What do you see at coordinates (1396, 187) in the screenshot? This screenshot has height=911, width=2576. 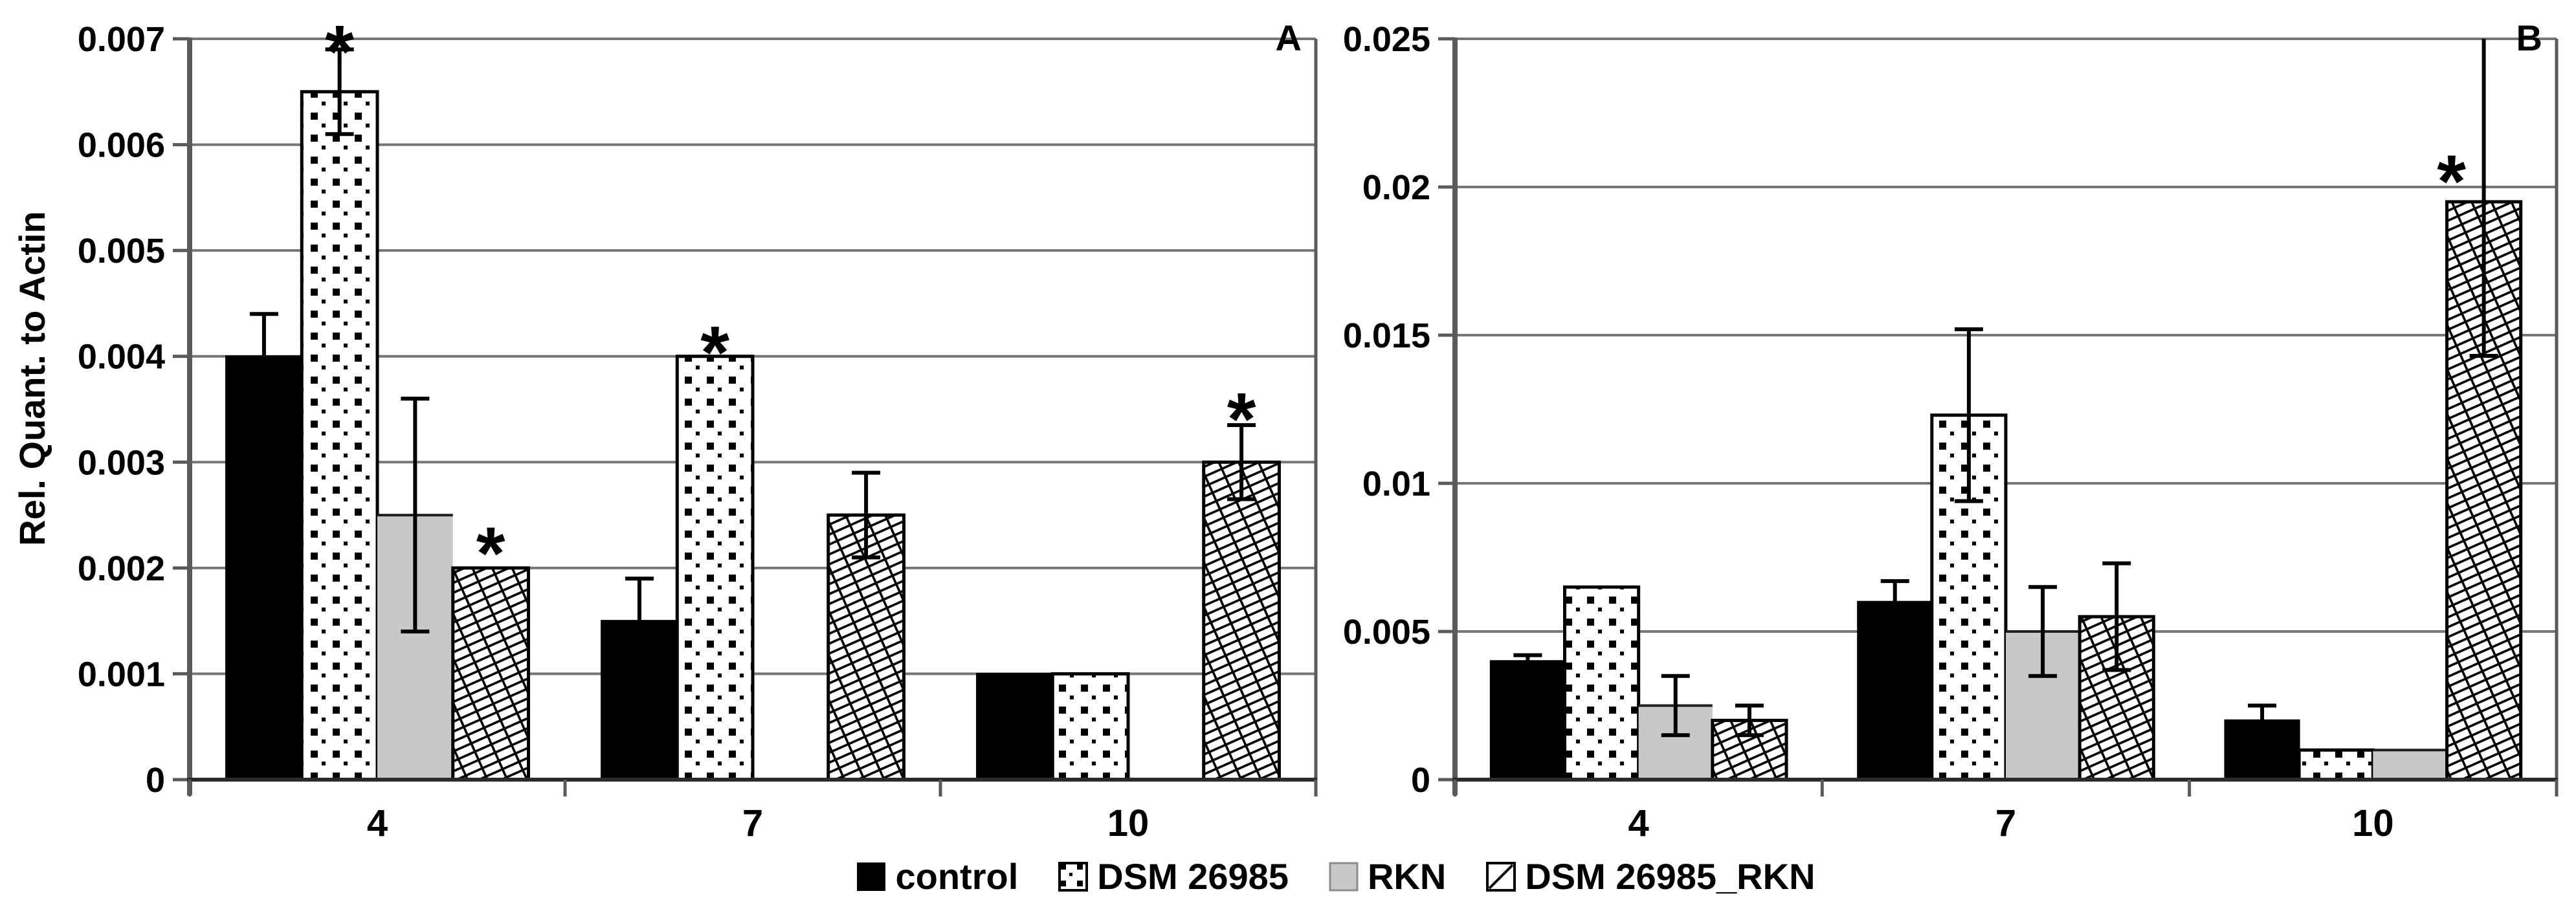 I see `y-tick-label: 0.02` at bounding box center [1396, 187].